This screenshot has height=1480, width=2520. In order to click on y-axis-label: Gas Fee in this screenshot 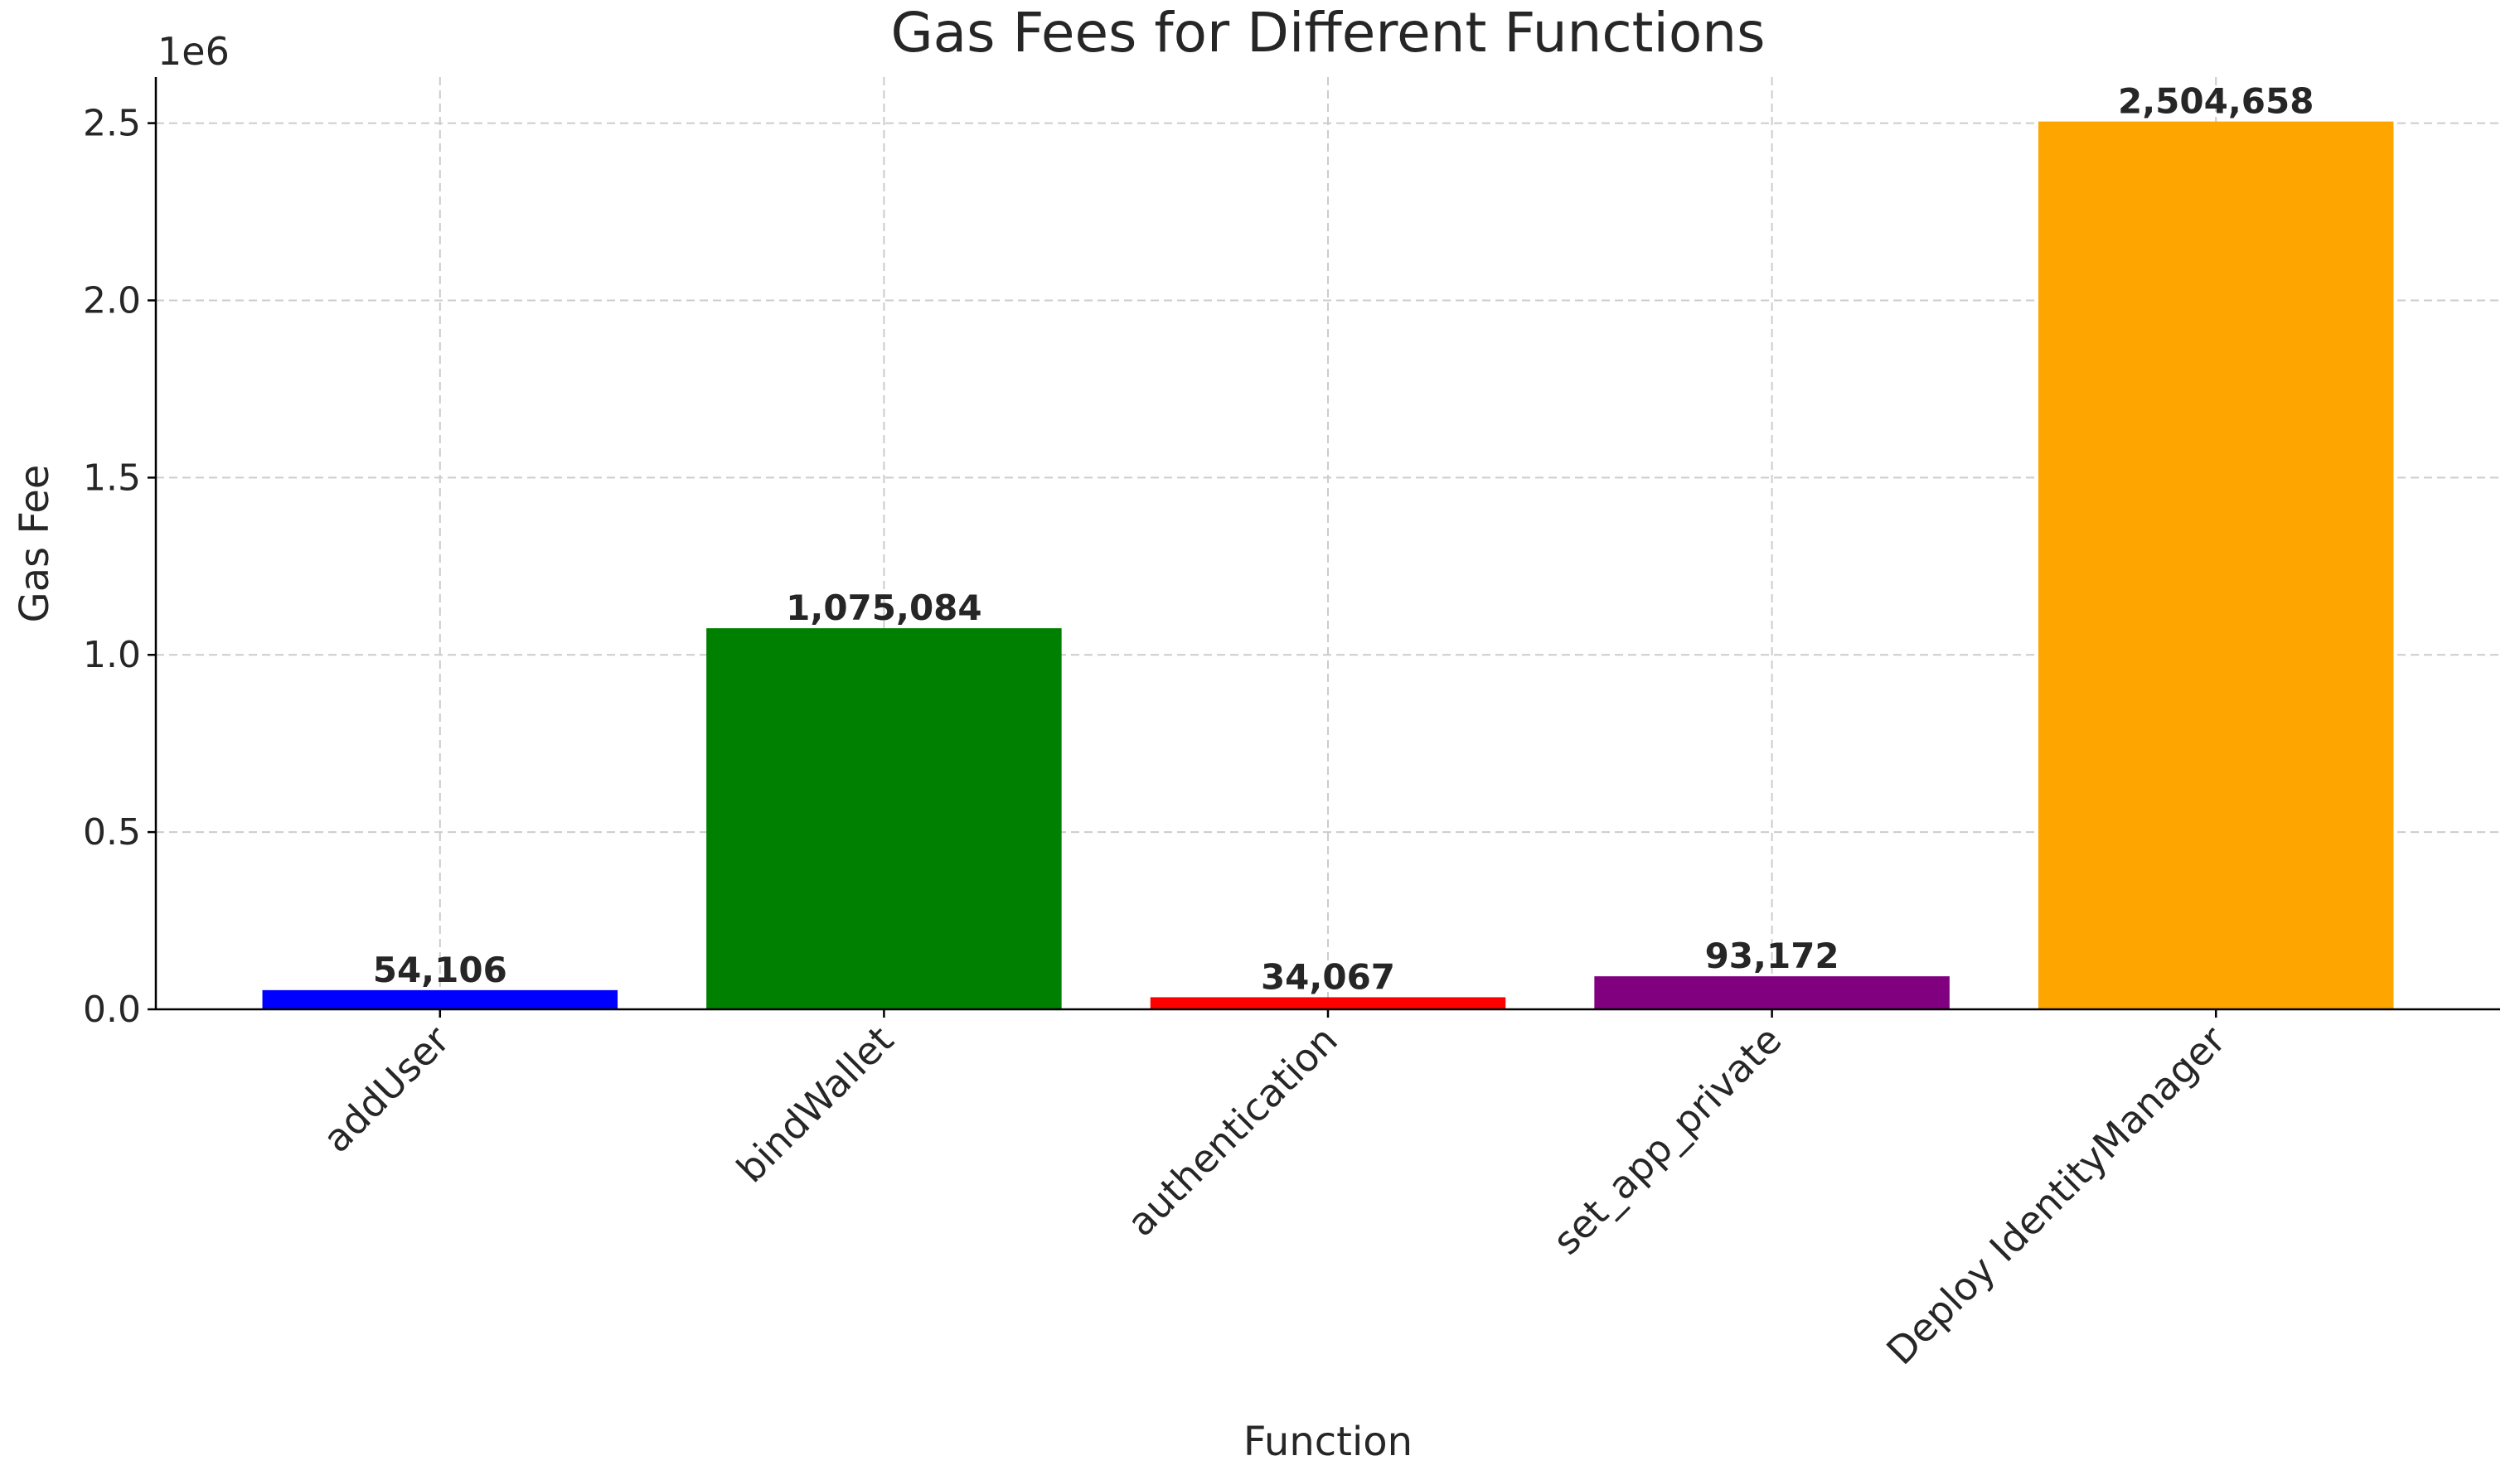, I will do `click(35, 544)`.